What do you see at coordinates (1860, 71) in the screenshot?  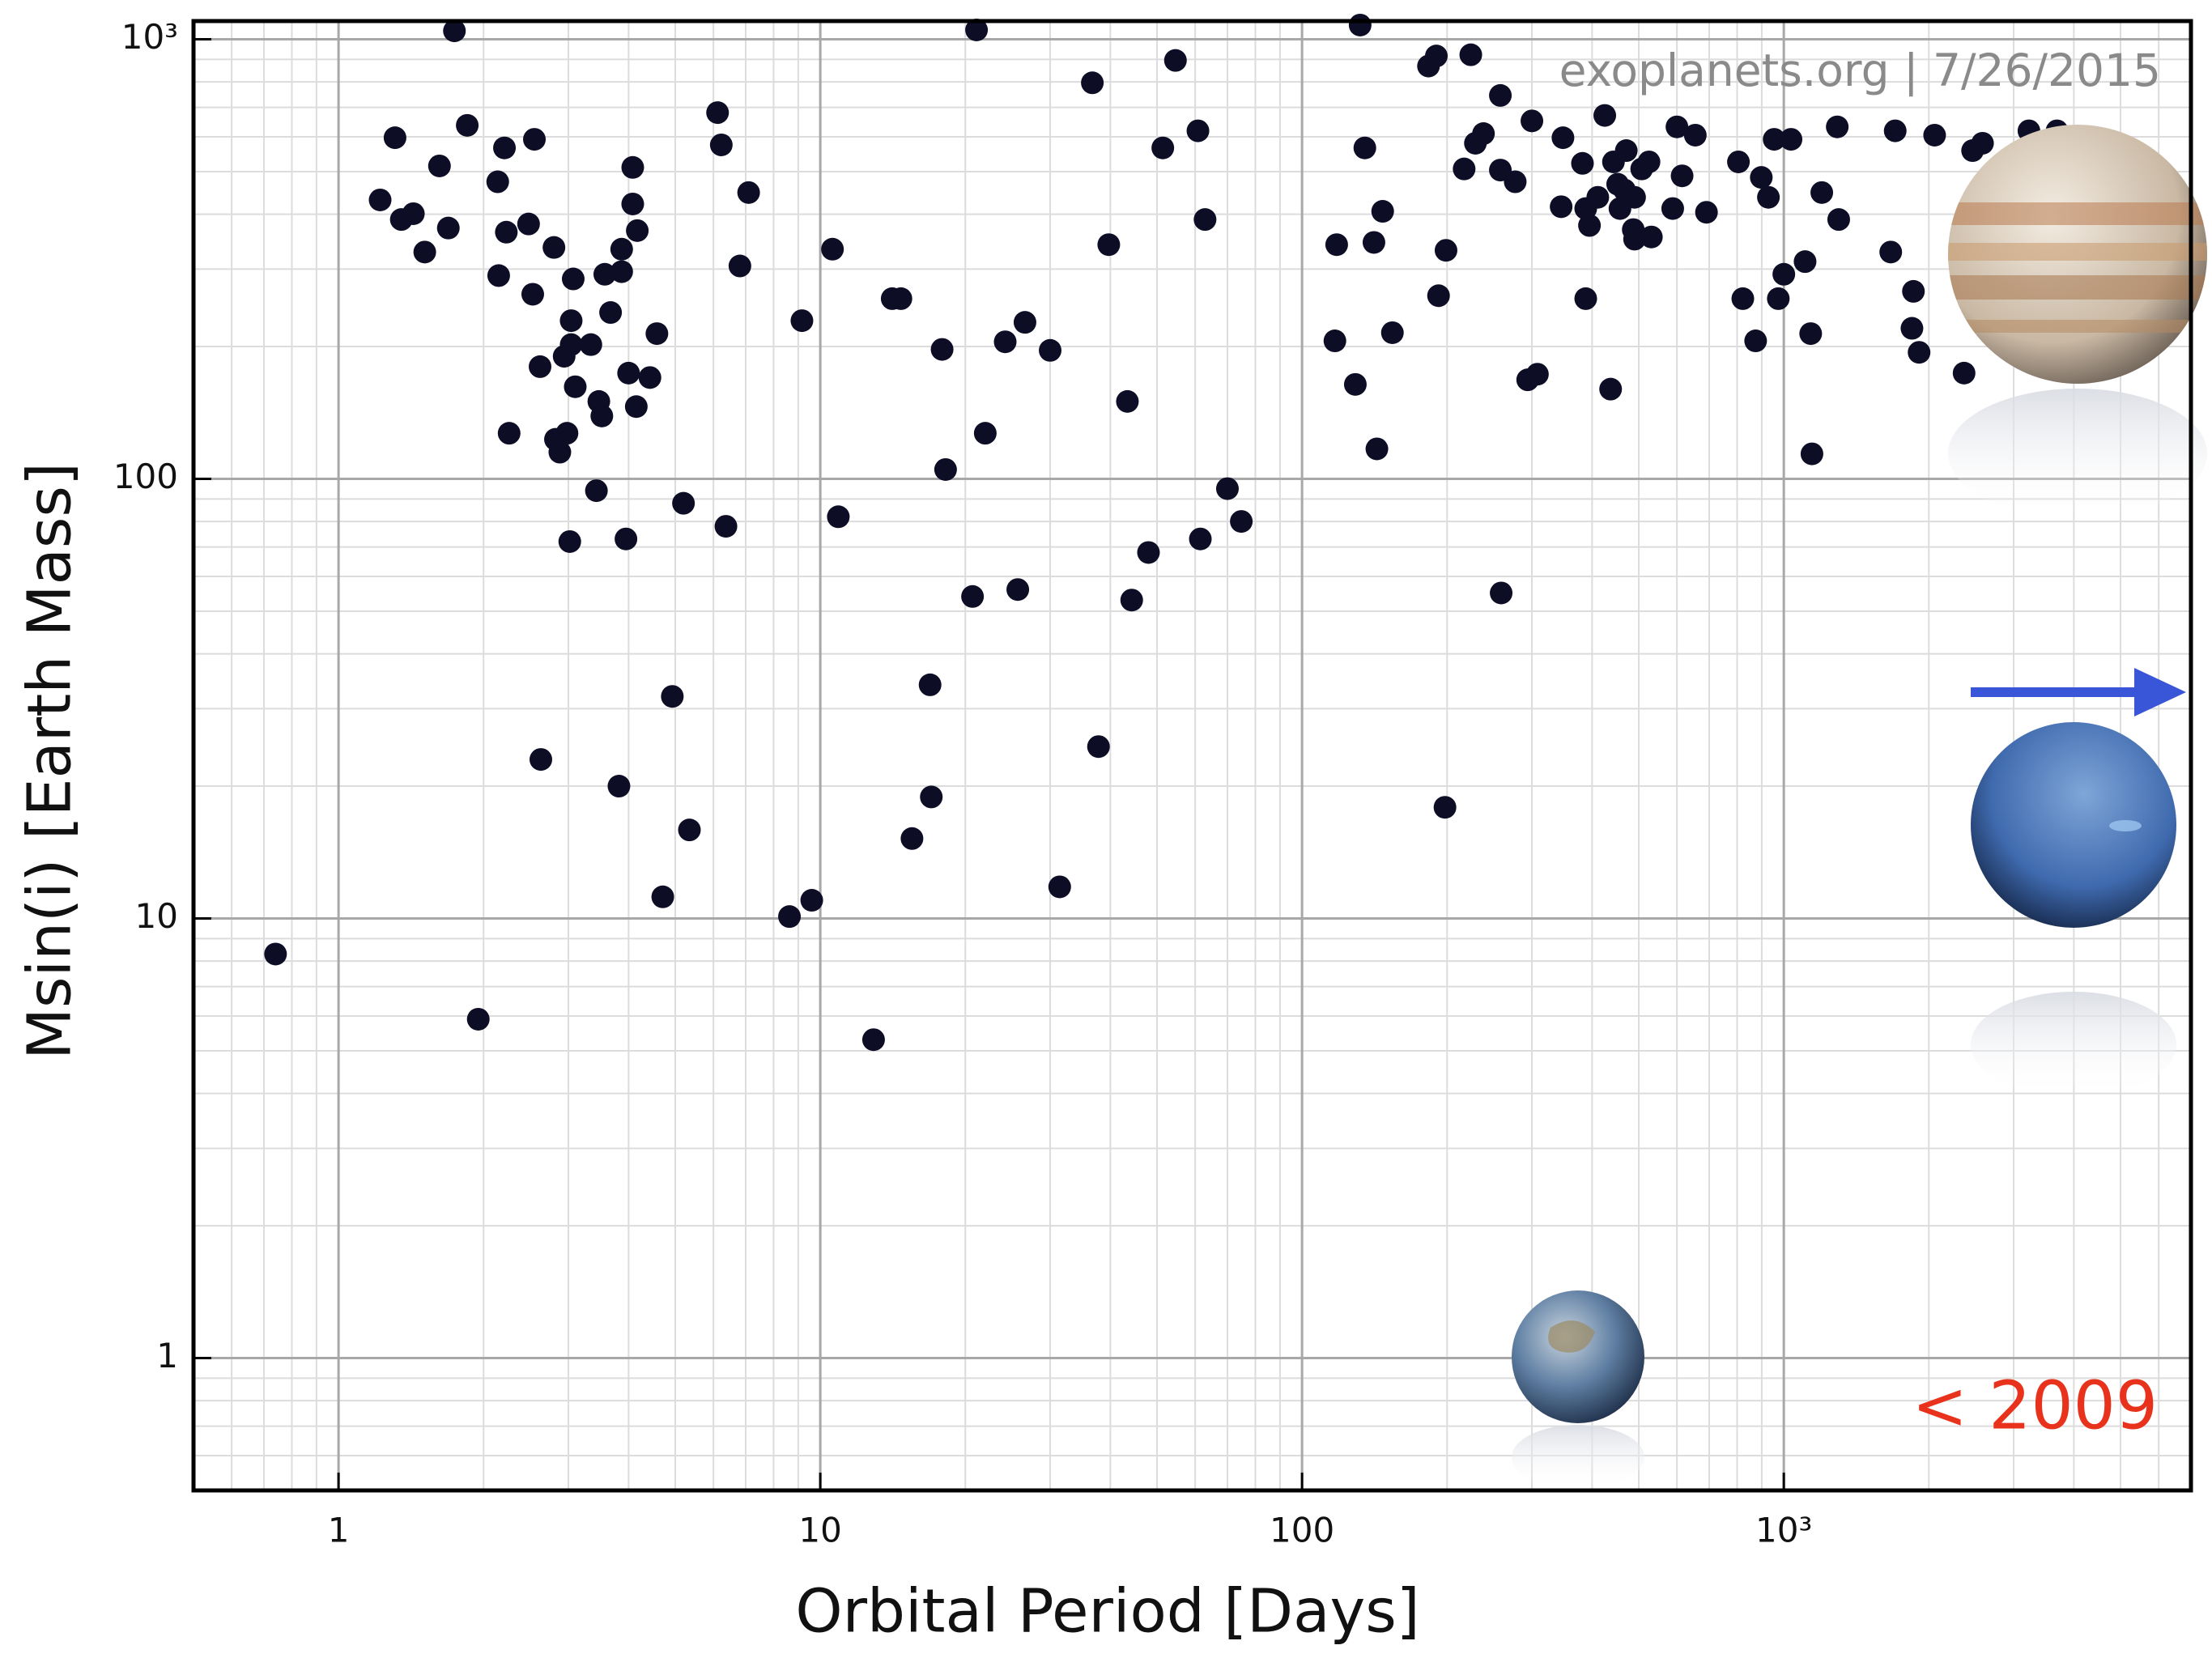 I see `watermark: exoplanets.org | 7/26/2015` at bounding box center [1860, 71].